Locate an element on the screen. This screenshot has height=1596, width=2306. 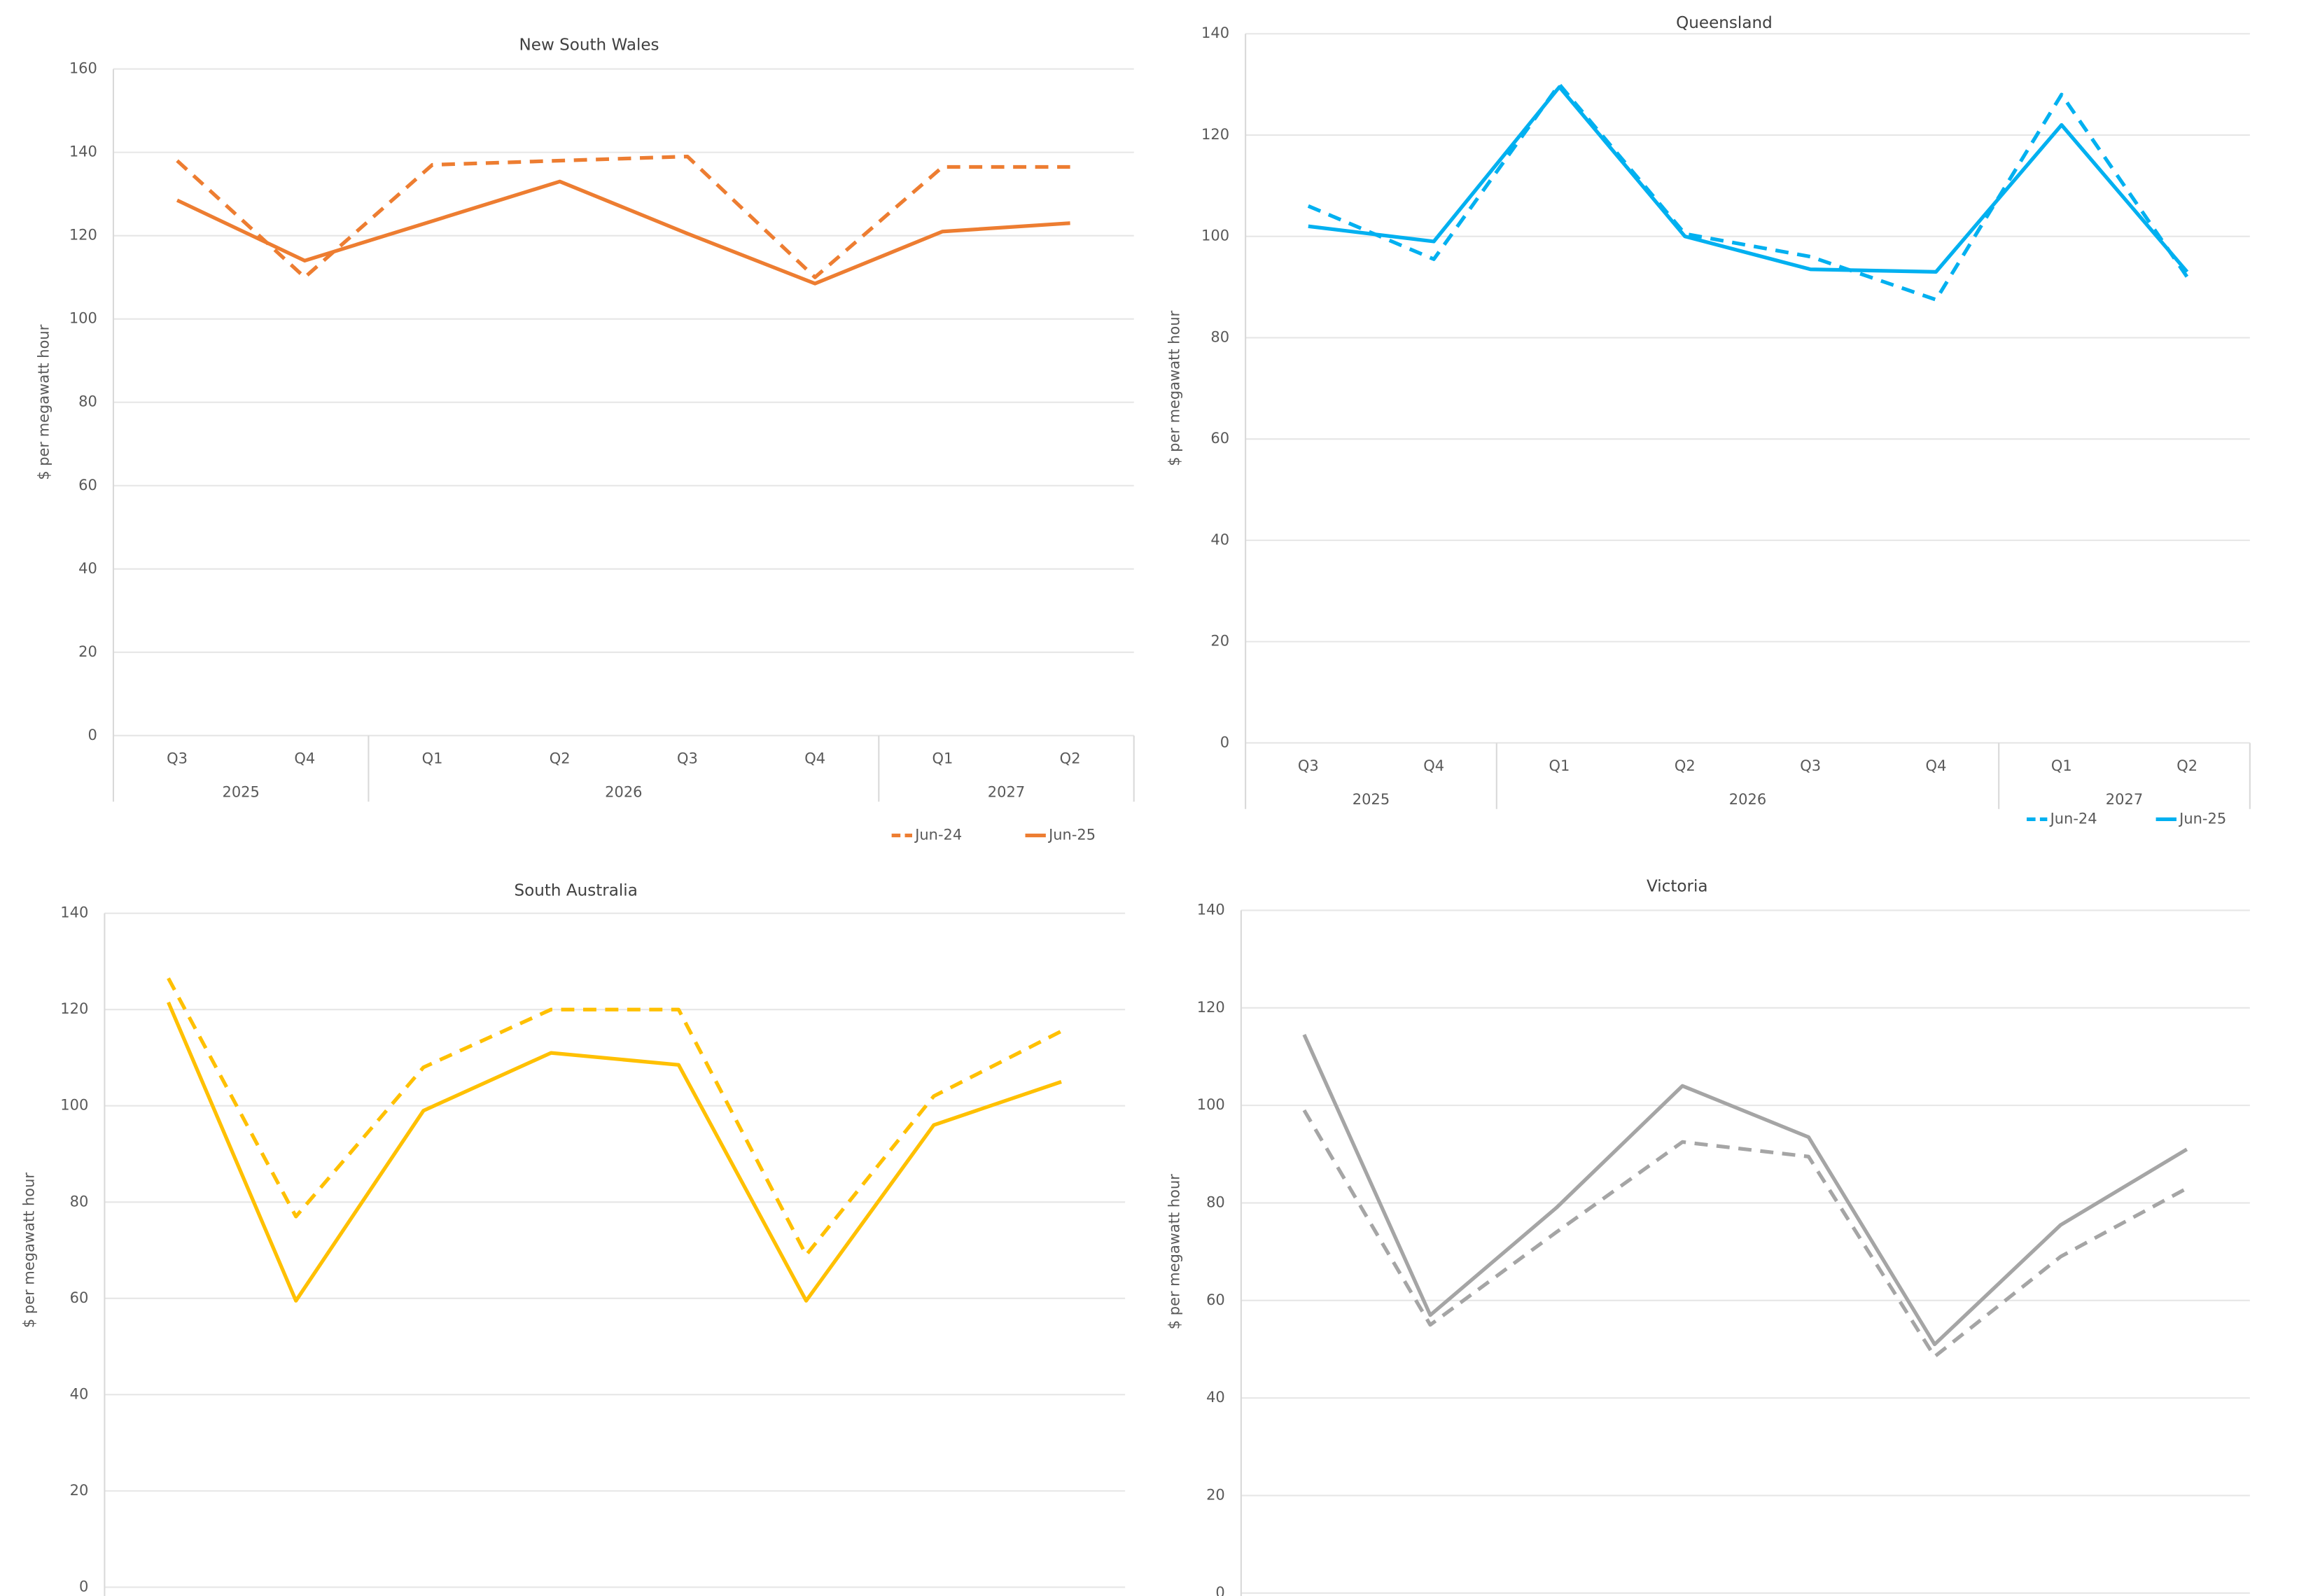
chart-title: Victoria is located at coordinates (1677, 886).